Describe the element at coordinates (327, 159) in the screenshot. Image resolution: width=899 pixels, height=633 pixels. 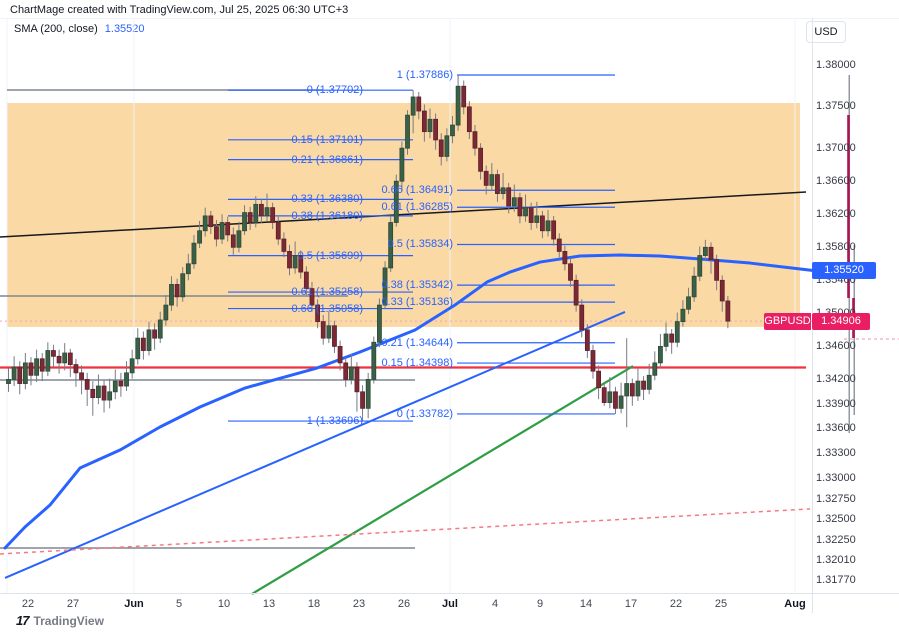
I see `fib-a-label: 0.21 (1.36861)` at that location.